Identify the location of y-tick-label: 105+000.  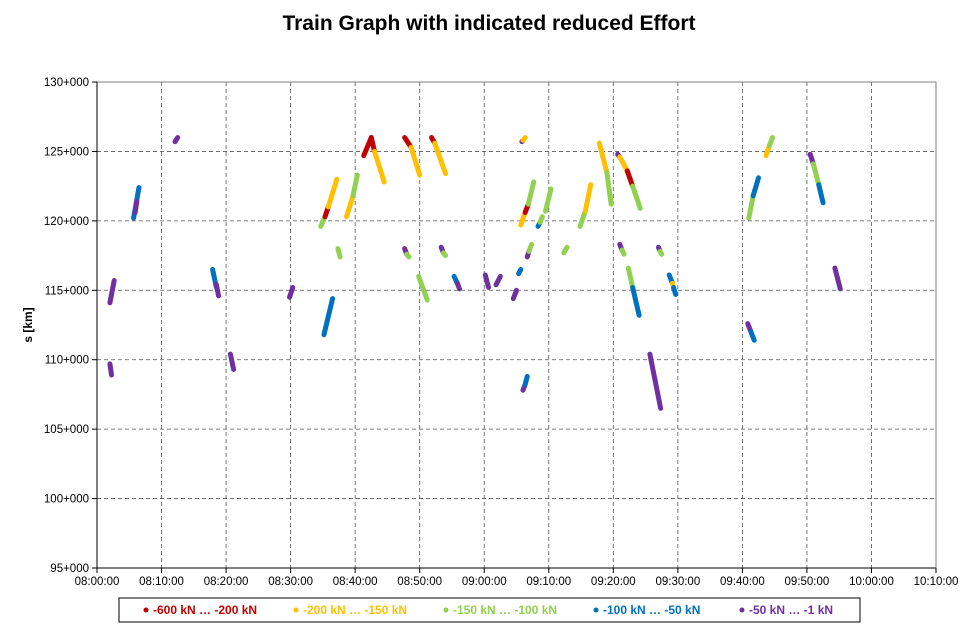
(66, 430).